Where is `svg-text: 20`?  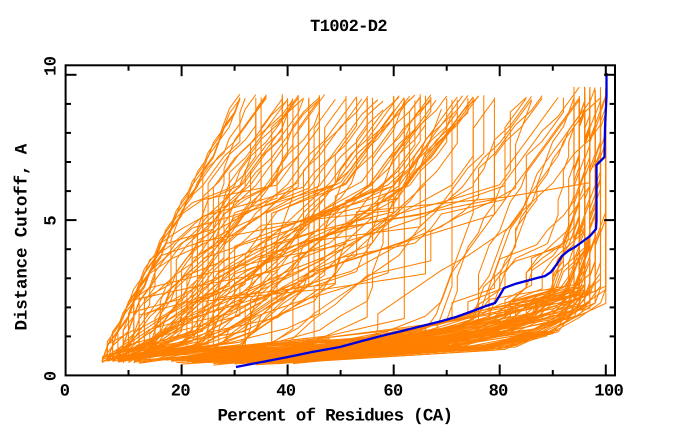
svg-text: 20 is located at coordinates (181, 391).